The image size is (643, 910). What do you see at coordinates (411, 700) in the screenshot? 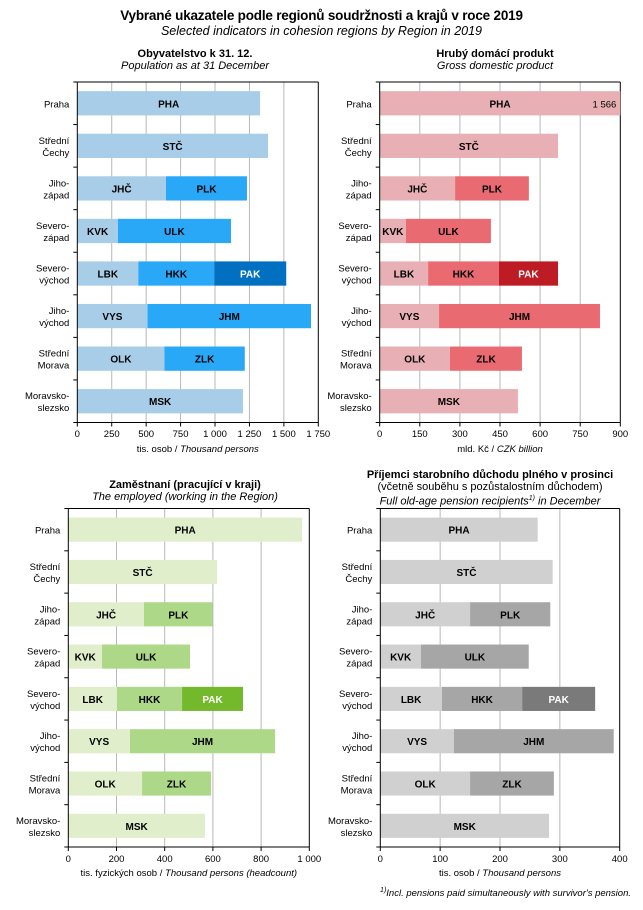
I see `pension-bar-label: LBK` at bounding box center [411, 700].